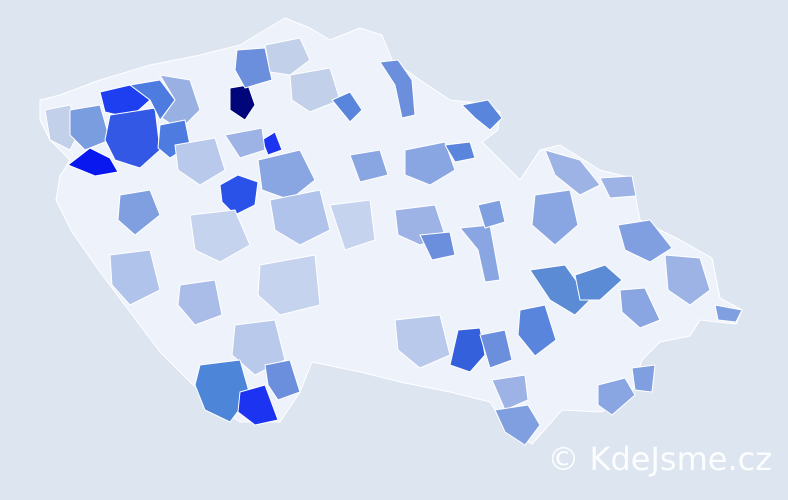  Describe the element at coordinates (659, 459) in the screenshot. I see `watermark: © KdeJsme.cz` at that location.